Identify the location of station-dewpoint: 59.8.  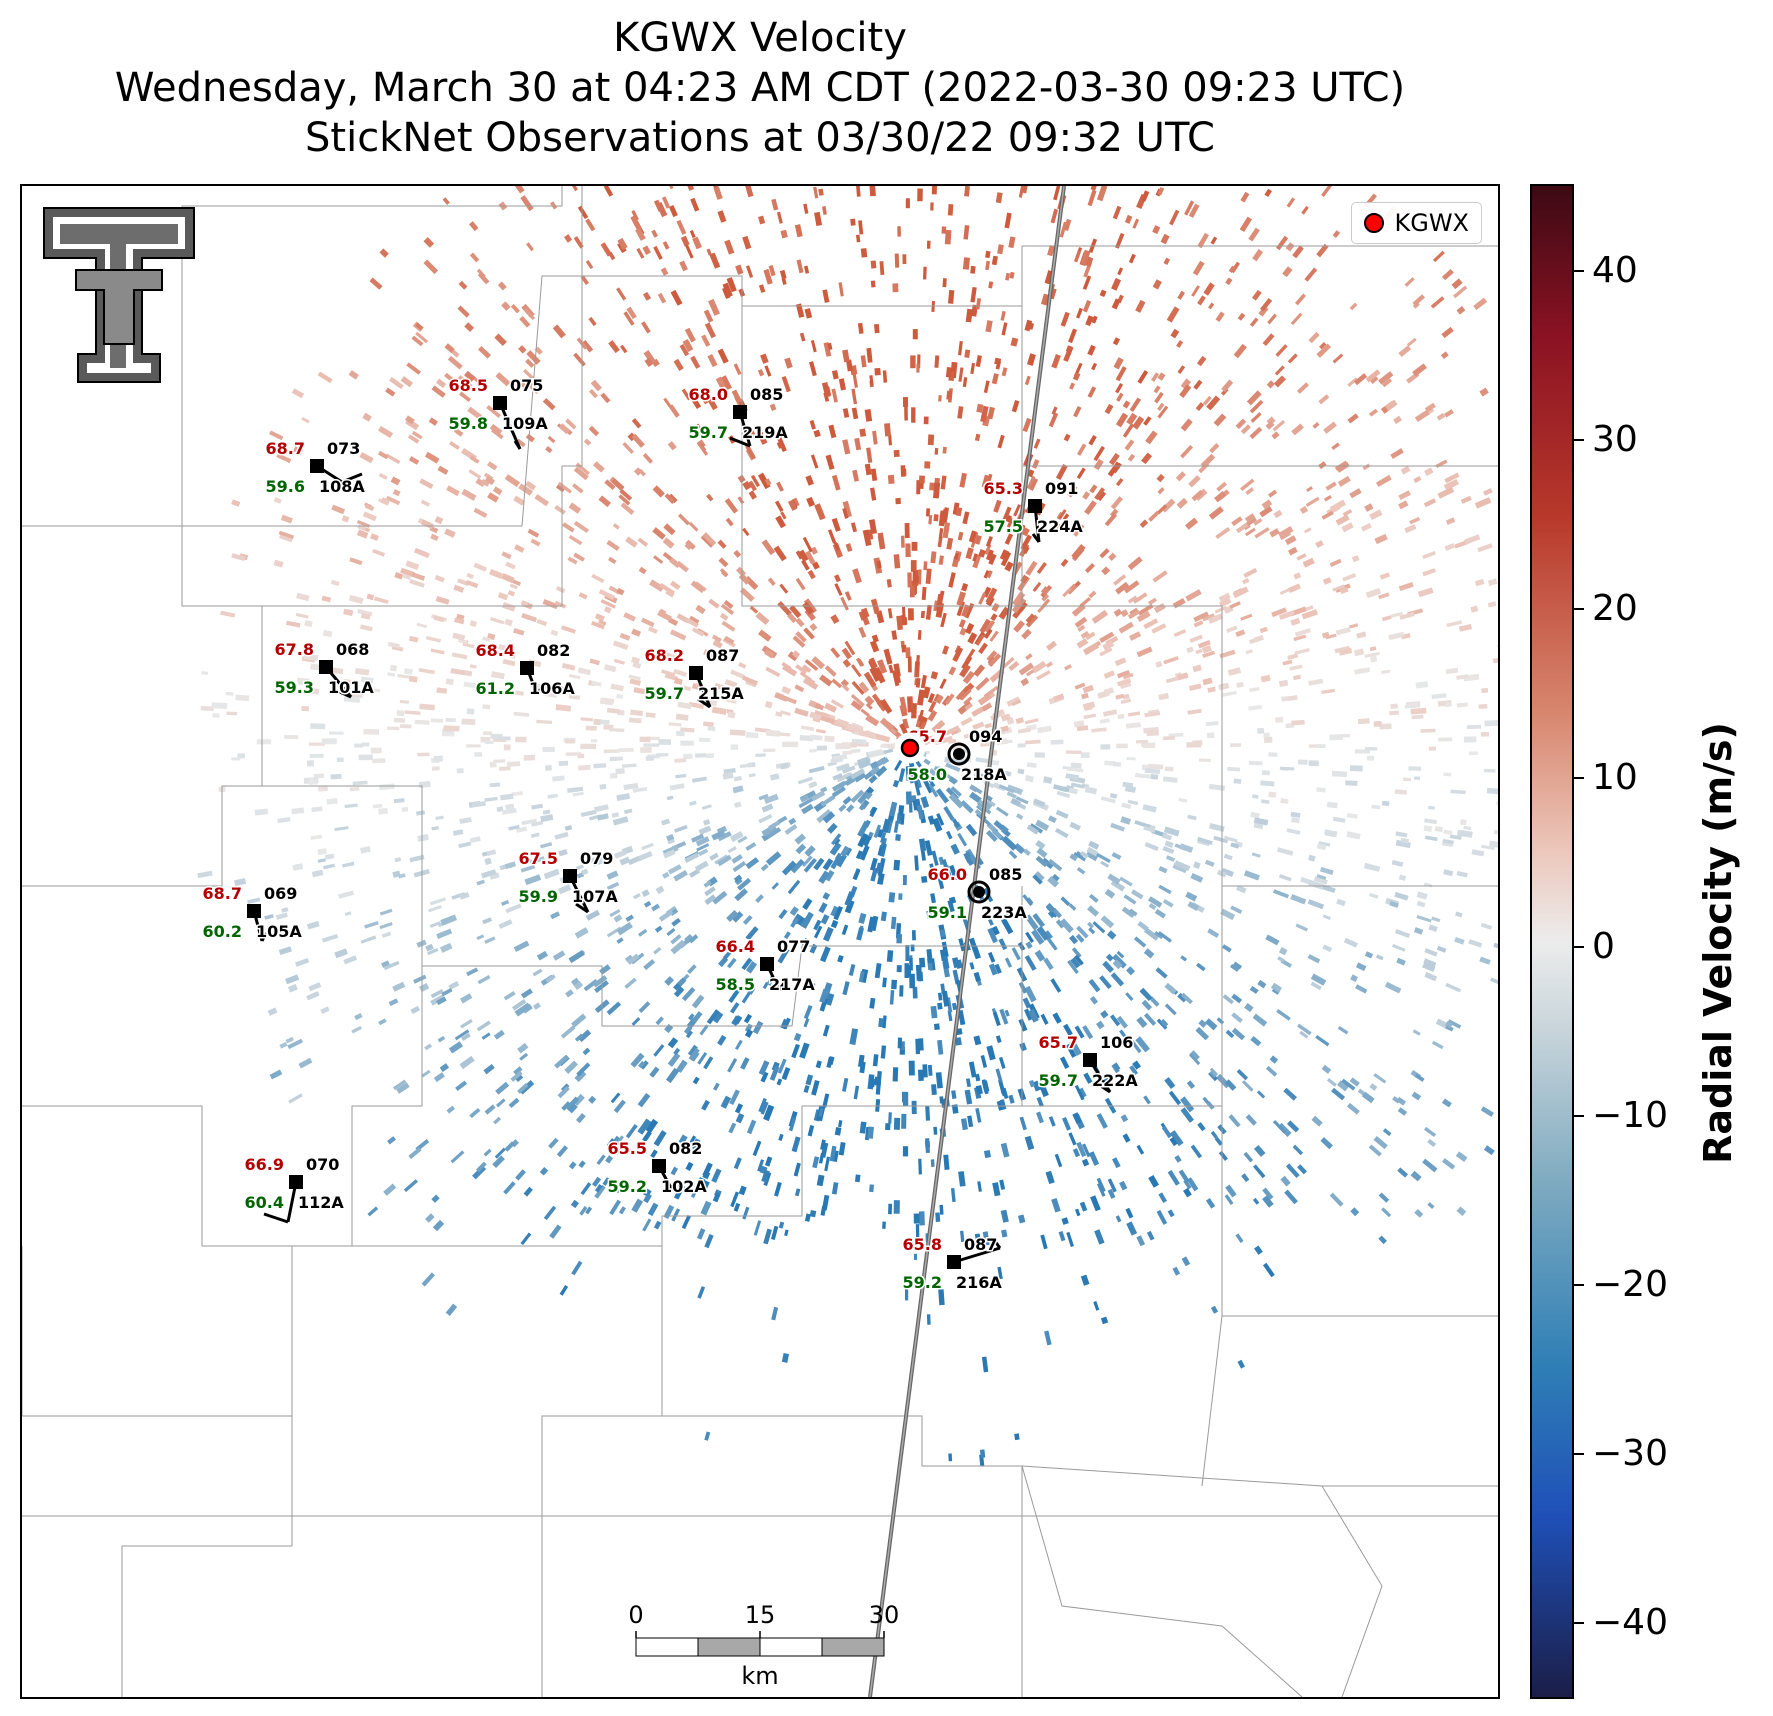
(468, 423).